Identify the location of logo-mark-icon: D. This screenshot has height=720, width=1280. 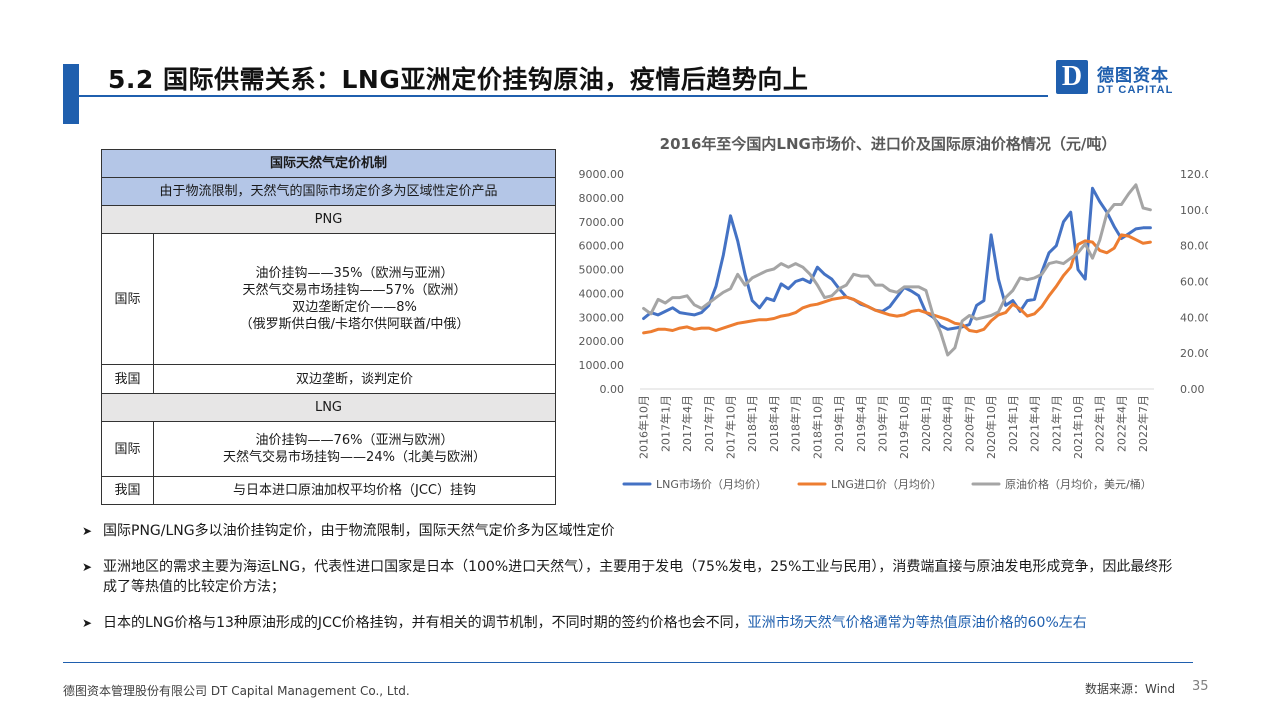
(1072, 77).